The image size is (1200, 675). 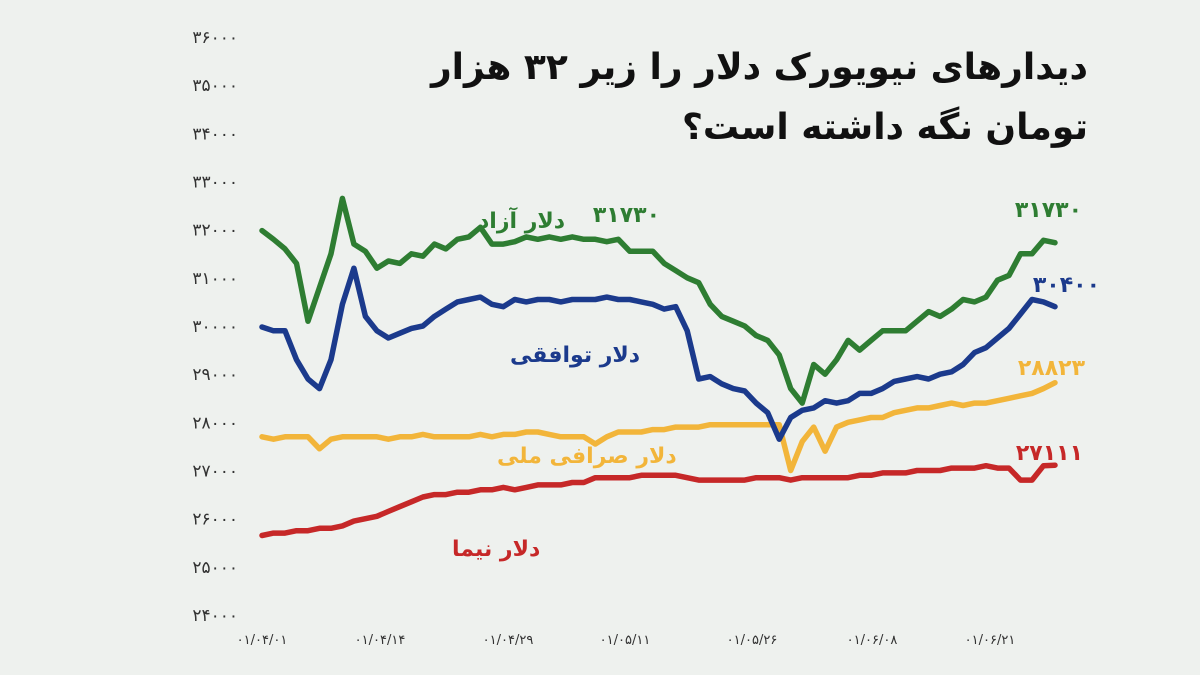 I want to click on series-end-value-label: ۲۷۱۱۱, so click(x=1049, y=453).